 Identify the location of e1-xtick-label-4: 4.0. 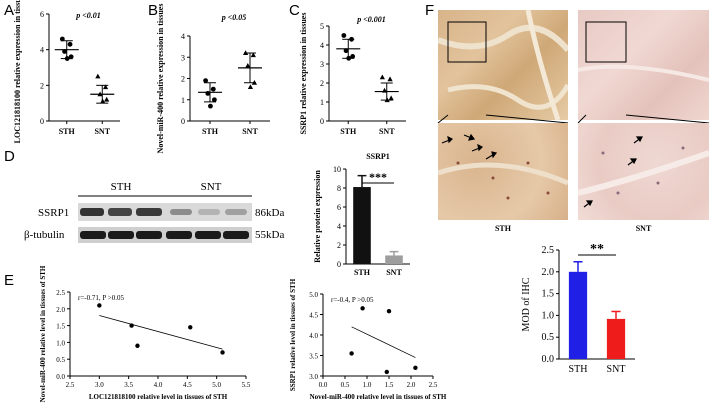
(158, 385).